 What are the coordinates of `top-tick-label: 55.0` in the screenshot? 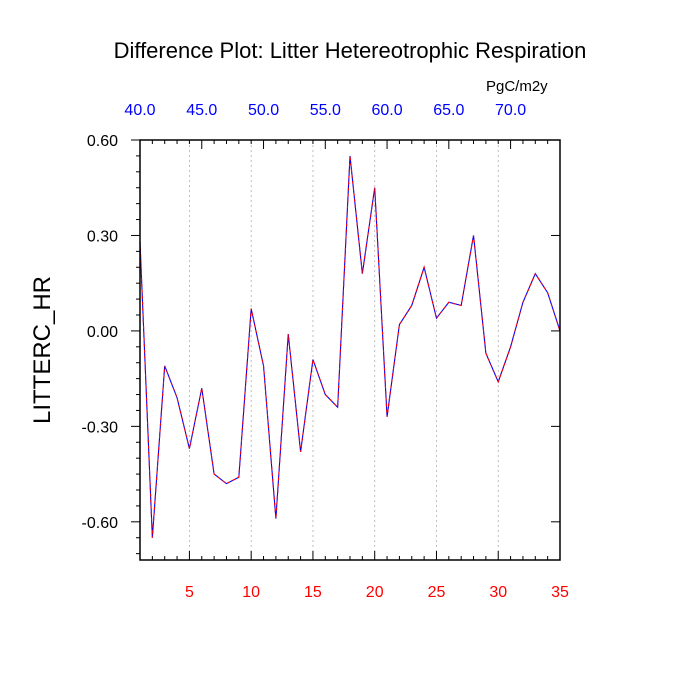 It's located at (325, 110).